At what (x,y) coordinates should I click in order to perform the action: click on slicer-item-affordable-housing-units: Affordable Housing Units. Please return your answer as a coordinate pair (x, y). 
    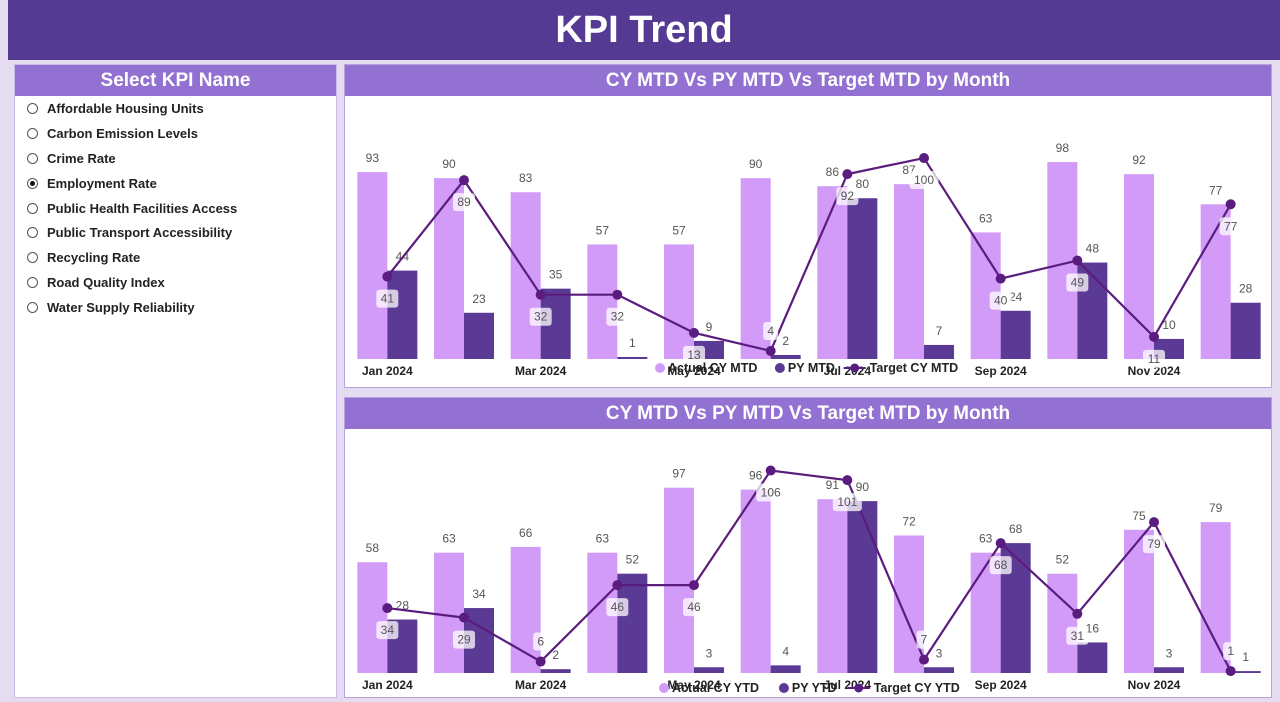
    Looking at the image, I should click on (175, 108).